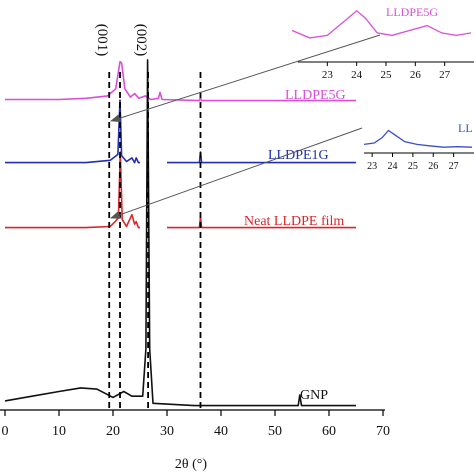 Image resolution: width=474 pixels, height=474 pixels. I want to click on reference-lines, so click(155, 241).